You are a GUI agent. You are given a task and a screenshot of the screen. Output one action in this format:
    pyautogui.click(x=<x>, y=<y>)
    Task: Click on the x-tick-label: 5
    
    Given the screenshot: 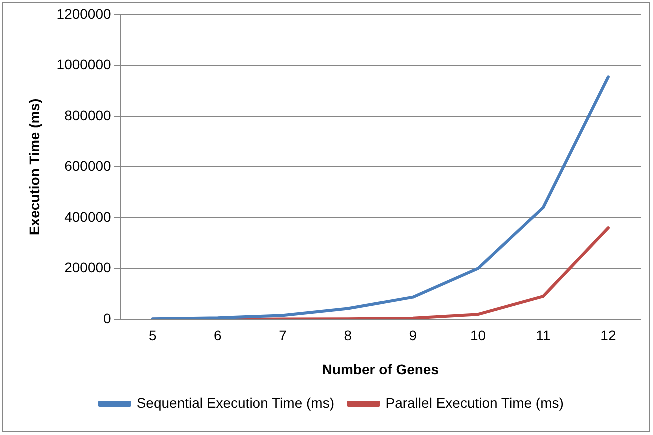 What is the action you would take?
    pyautogui.click(x=152, y=336)
    